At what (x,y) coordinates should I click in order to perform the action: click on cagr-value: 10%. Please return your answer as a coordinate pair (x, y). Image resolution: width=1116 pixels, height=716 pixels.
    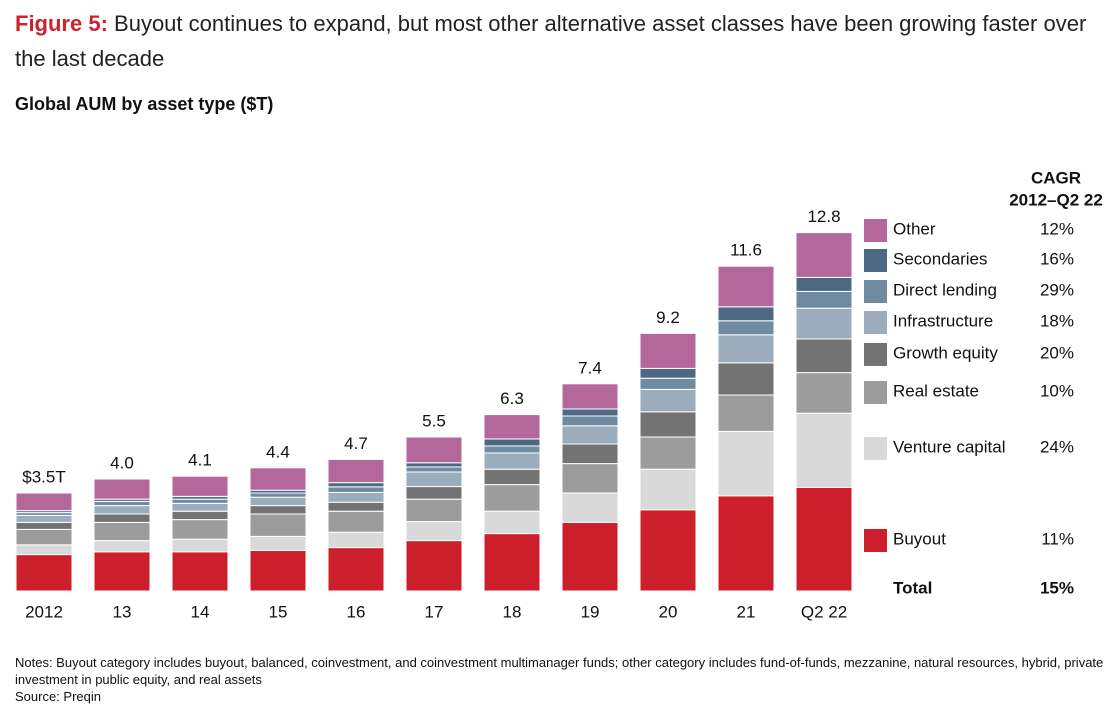
    Looking at the image, I should click on (1057, 390).